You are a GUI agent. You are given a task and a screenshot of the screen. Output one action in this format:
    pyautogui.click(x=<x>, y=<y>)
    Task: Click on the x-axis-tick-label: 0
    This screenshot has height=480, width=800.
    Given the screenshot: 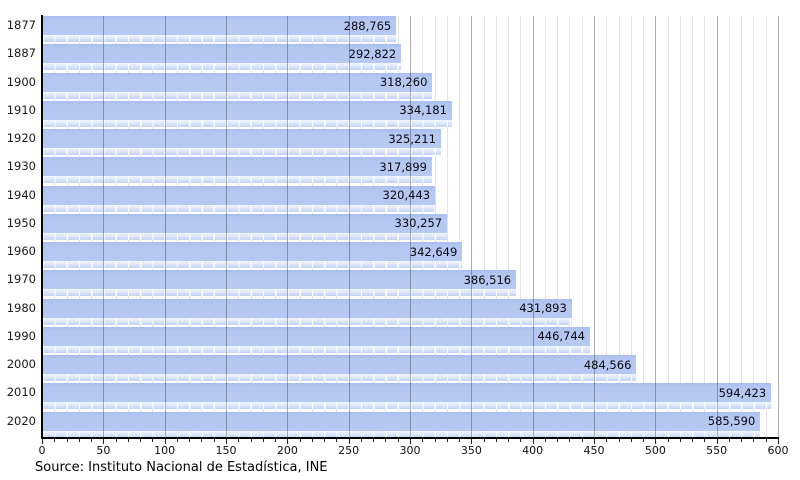 What is the action you would take?
    pyautogui.click(x=42, y=450)
    